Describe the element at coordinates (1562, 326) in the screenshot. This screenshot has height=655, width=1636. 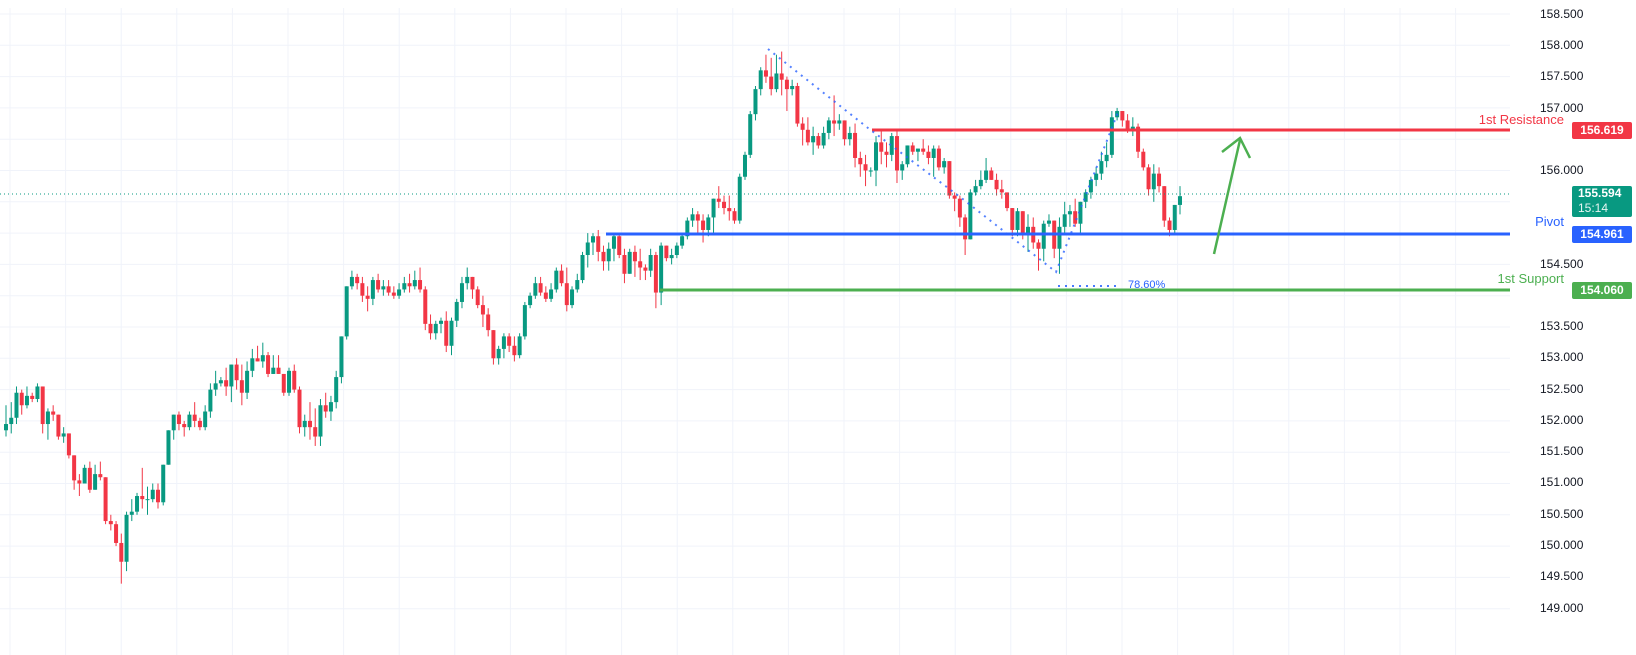
I see `price-tick-label: 153.500` at that location.